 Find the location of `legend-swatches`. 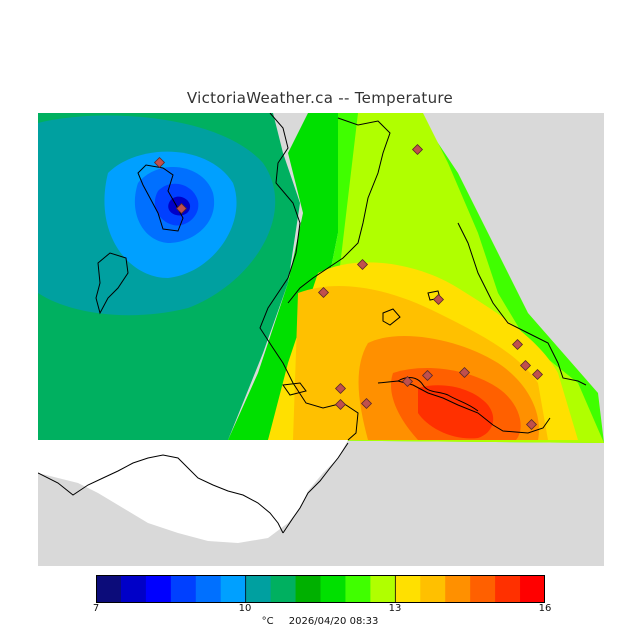

legend-swatches is located at coordinates (320, 589).